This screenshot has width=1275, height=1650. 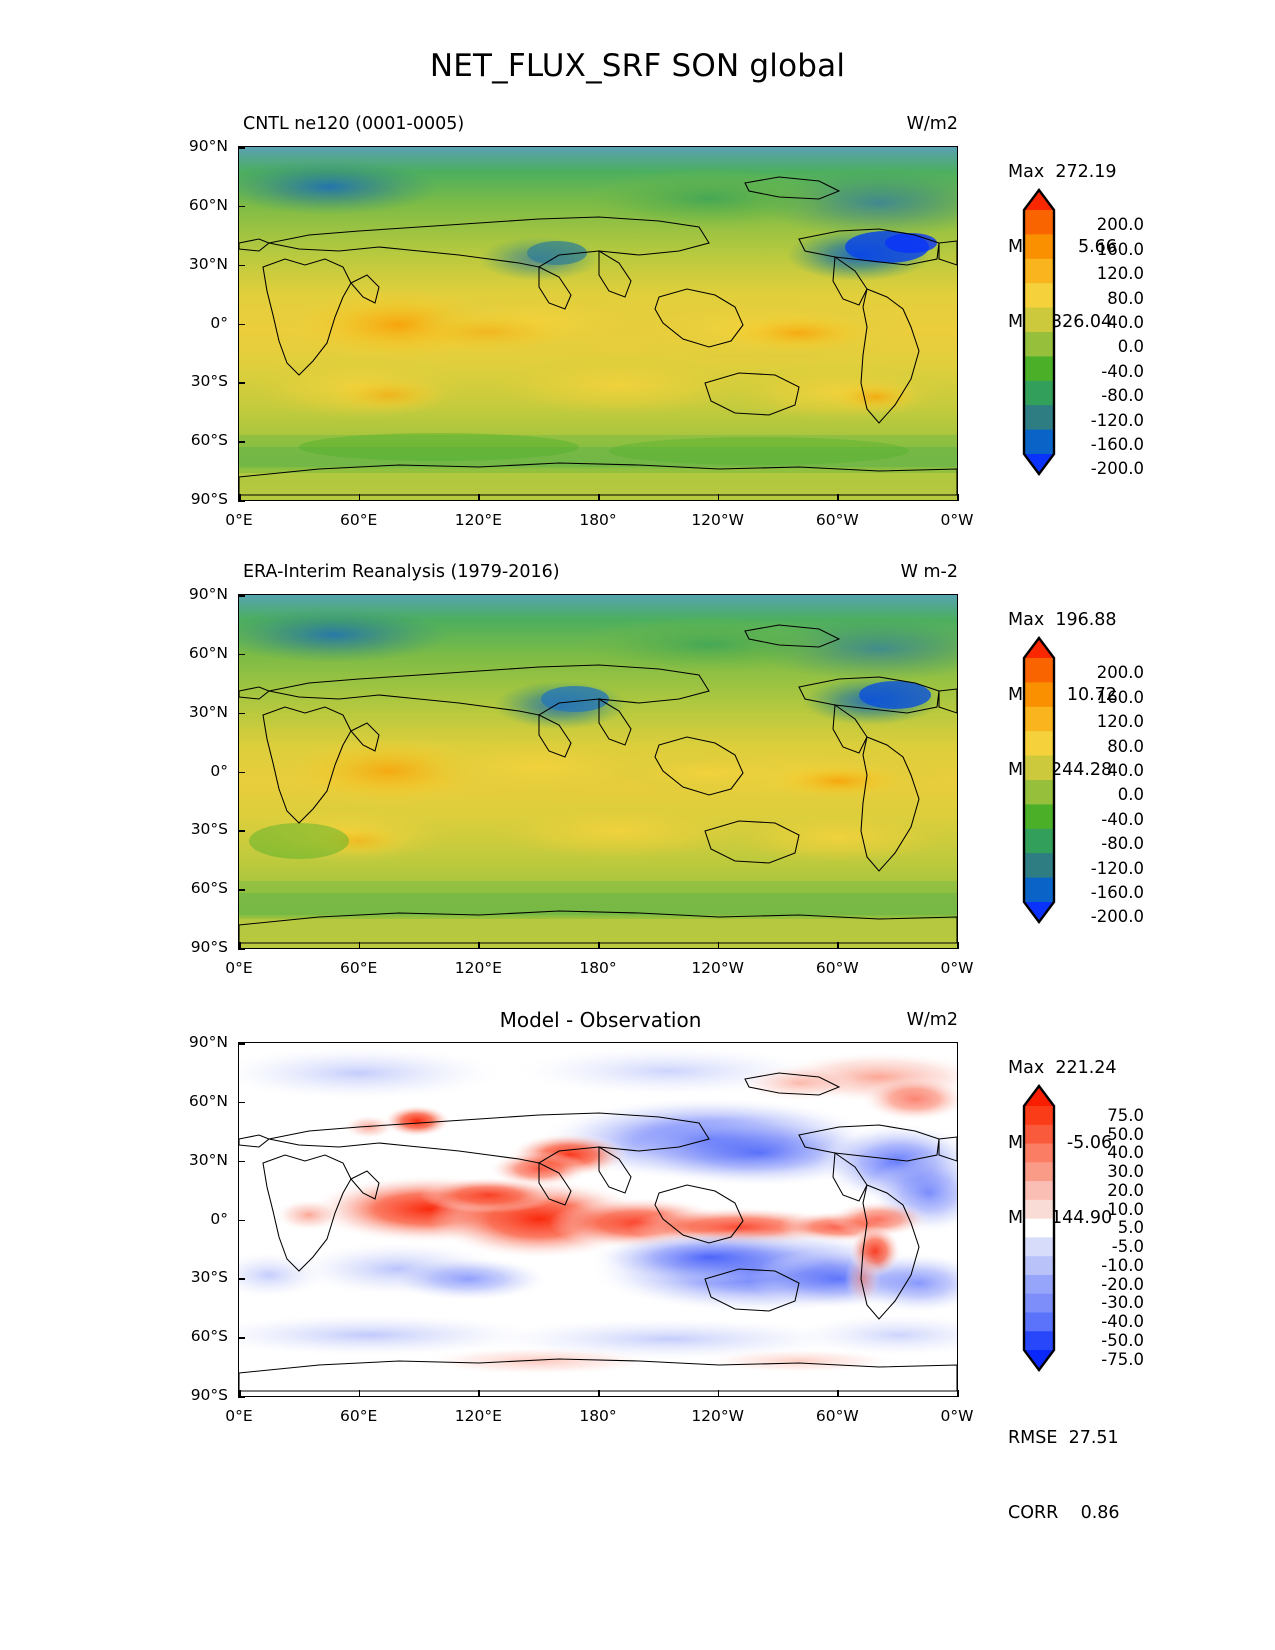 What do you see at coordinates (478, 1416) in the screenshot?
I see `x-axis-tick-diff: 120°E` at bounding box center [478, 1416].